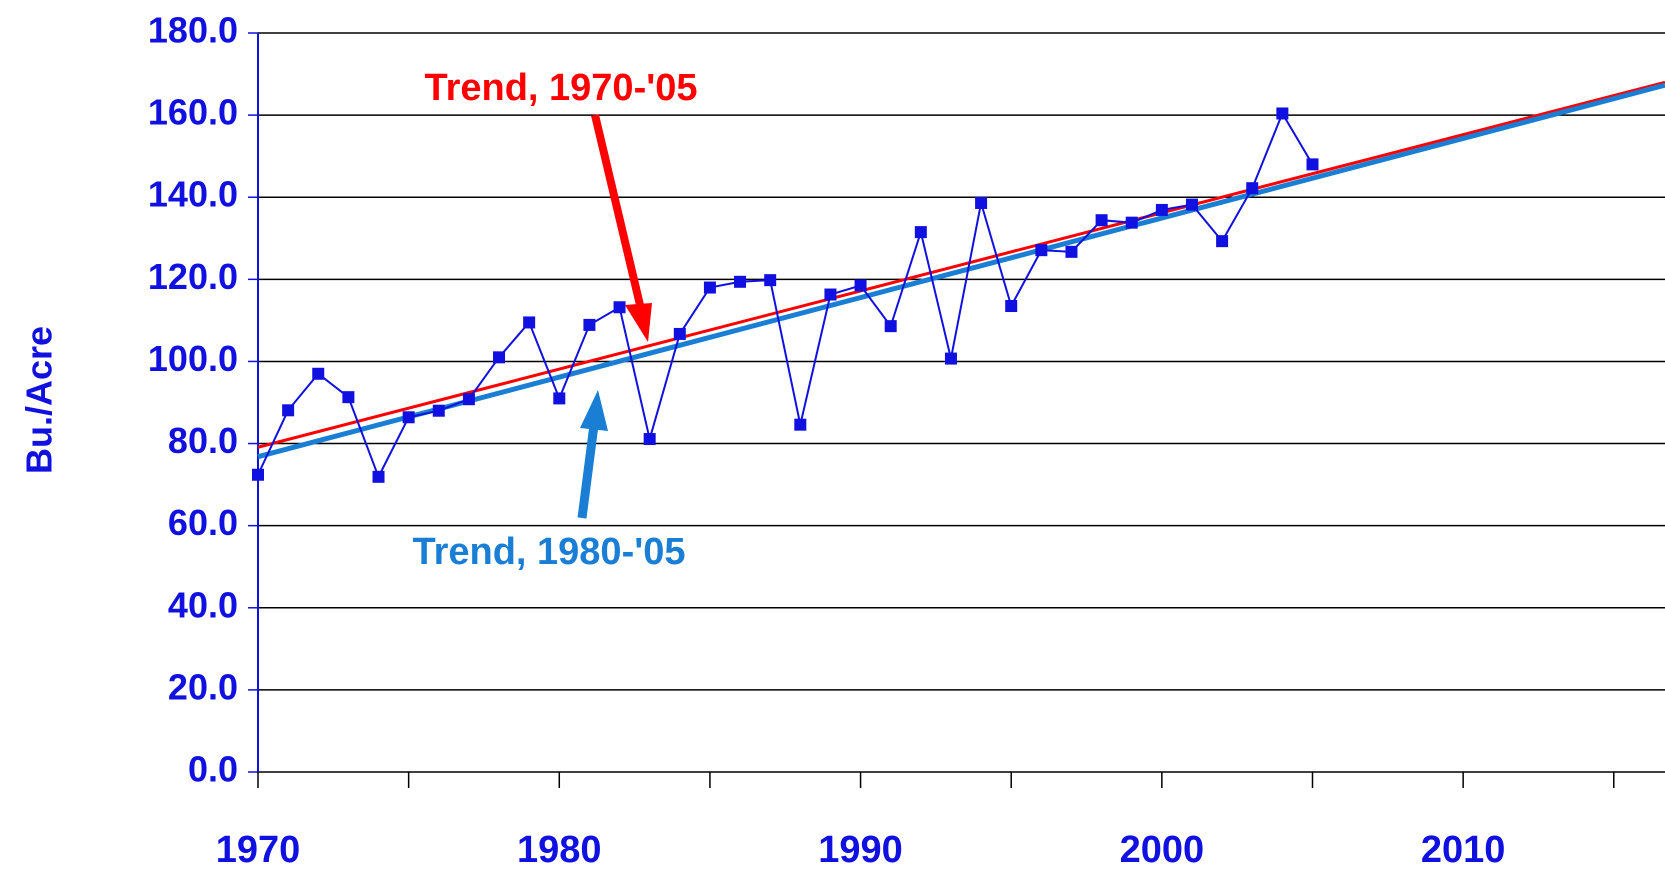 This screenshot has width=1665, height=874. I want to click on y-tick-label: 140.0, so click(193, 194).